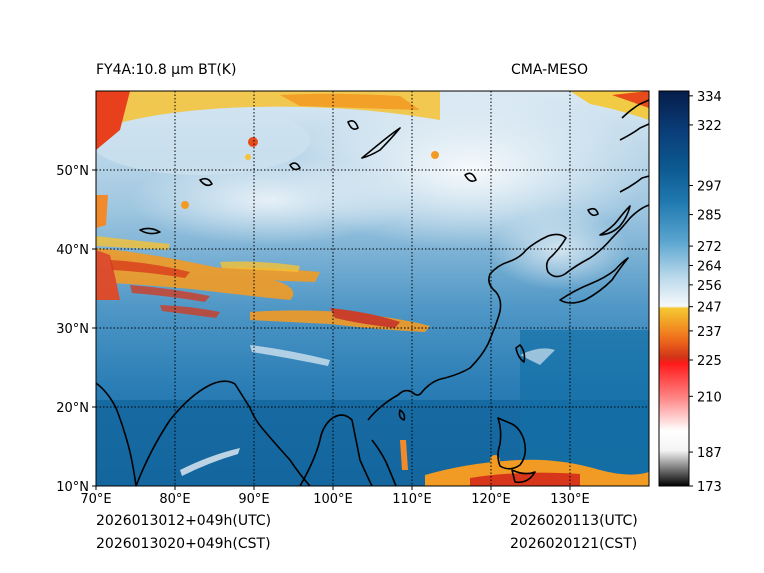 This screenshot has width=764, height=573. Describe the element at coordinates (709, 286) in the screenshot. I see `colorbar-tick-label: 256` at that location.